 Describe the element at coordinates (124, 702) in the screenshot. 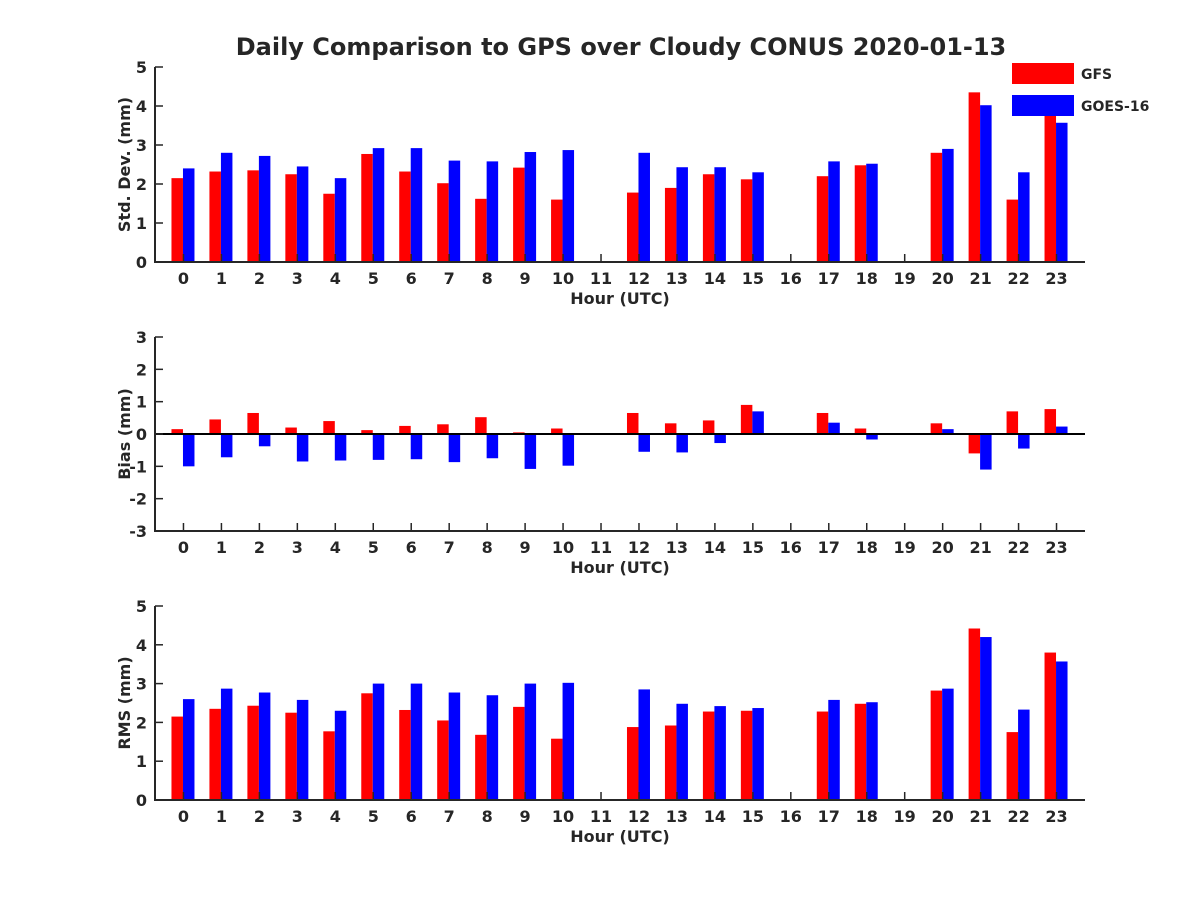

I see `y-axis-label: RMS (mm)` at that location.